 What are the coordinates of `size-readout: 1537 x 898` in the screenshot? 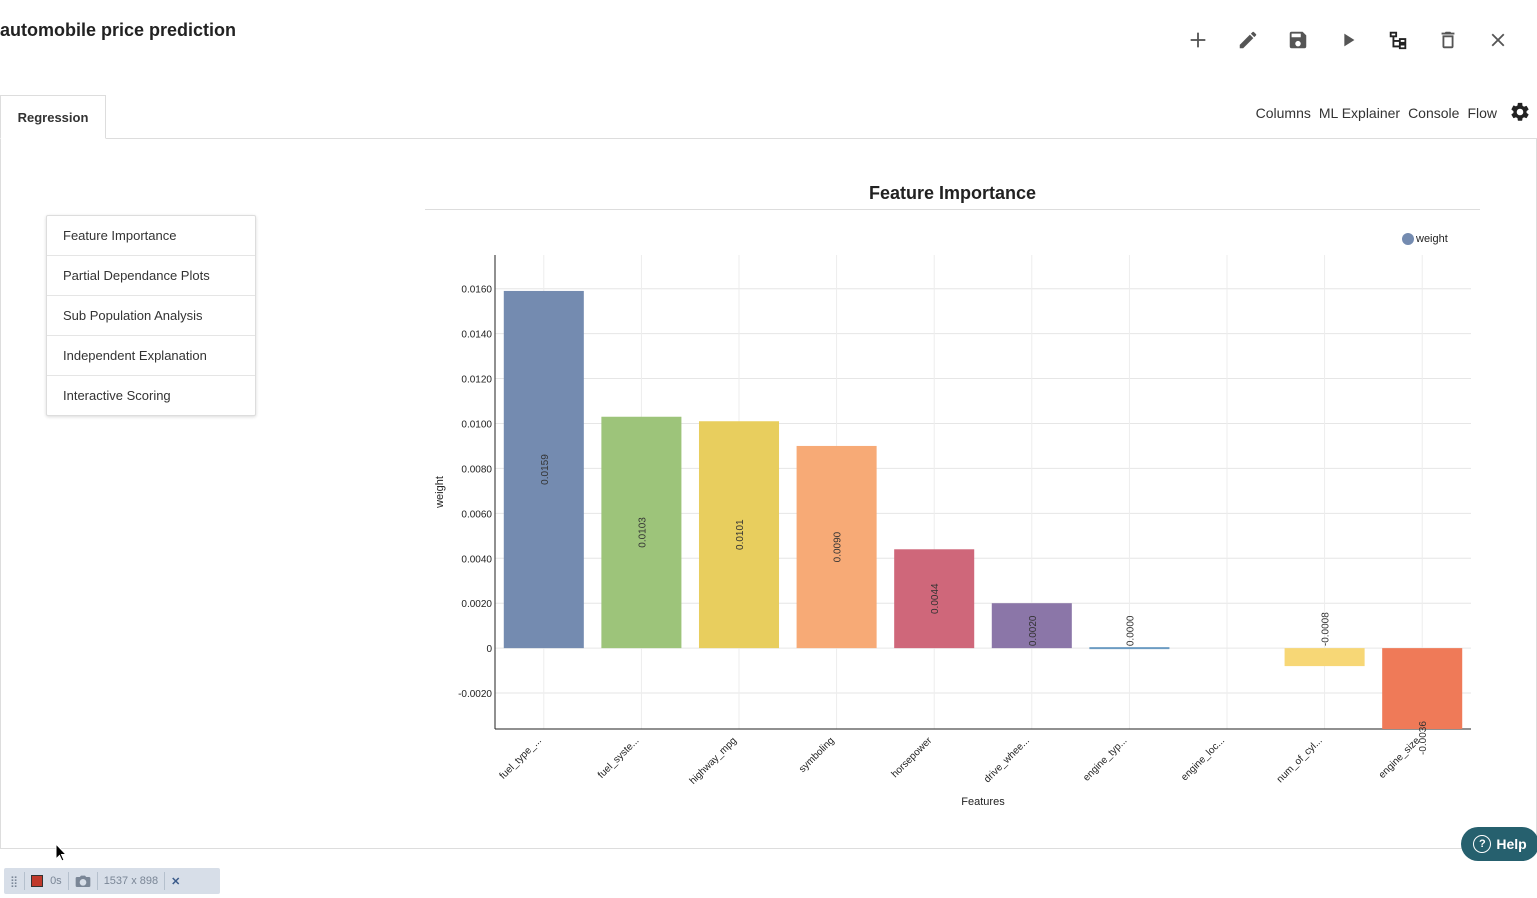 It's located at (132, 881).